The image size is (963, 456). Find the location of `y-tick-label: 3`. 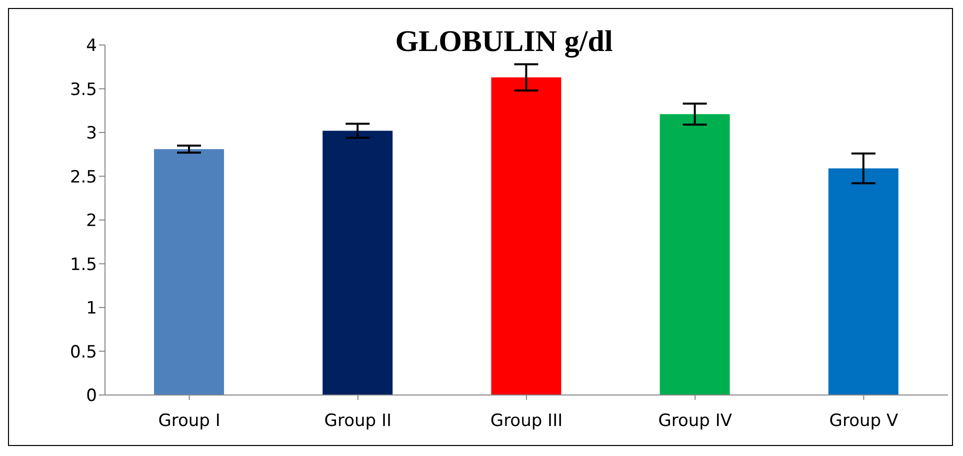

y-tick-label: 3 is located at coordinates (91, 134).